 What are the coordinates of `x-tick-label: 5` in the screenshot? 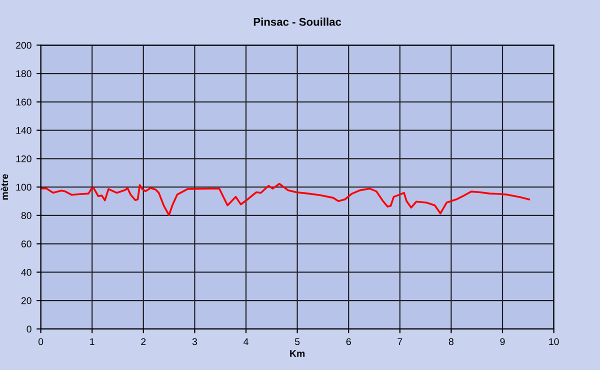 It's located at (297, 342).